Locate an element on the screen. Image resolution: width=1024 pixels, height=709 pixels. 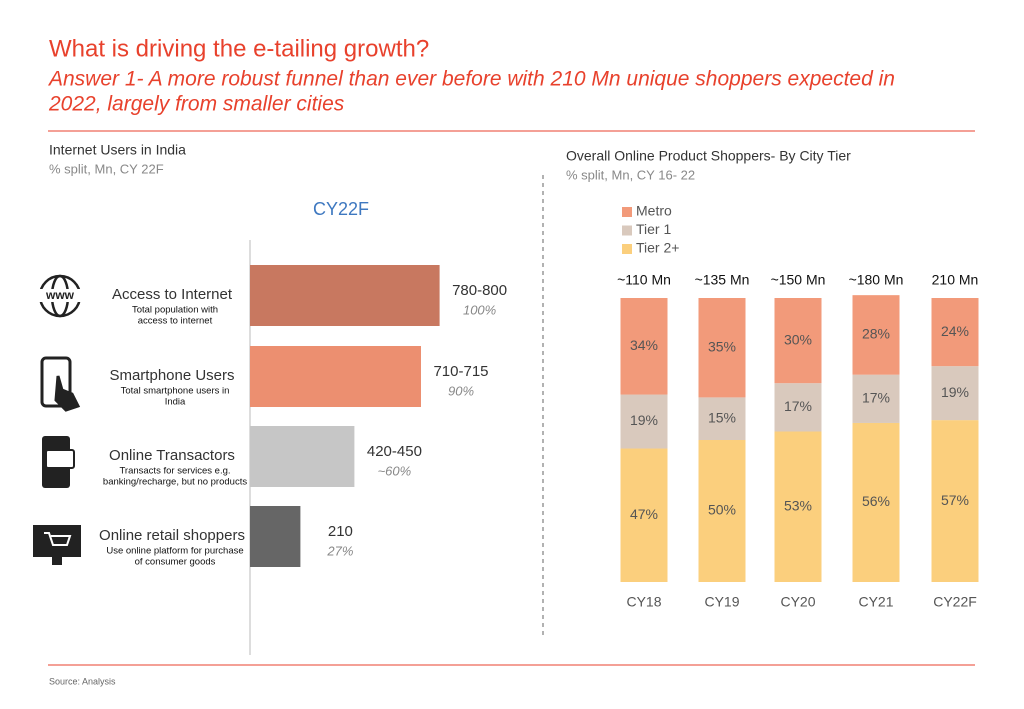
icon-cart is located at coordinates (57, 545).